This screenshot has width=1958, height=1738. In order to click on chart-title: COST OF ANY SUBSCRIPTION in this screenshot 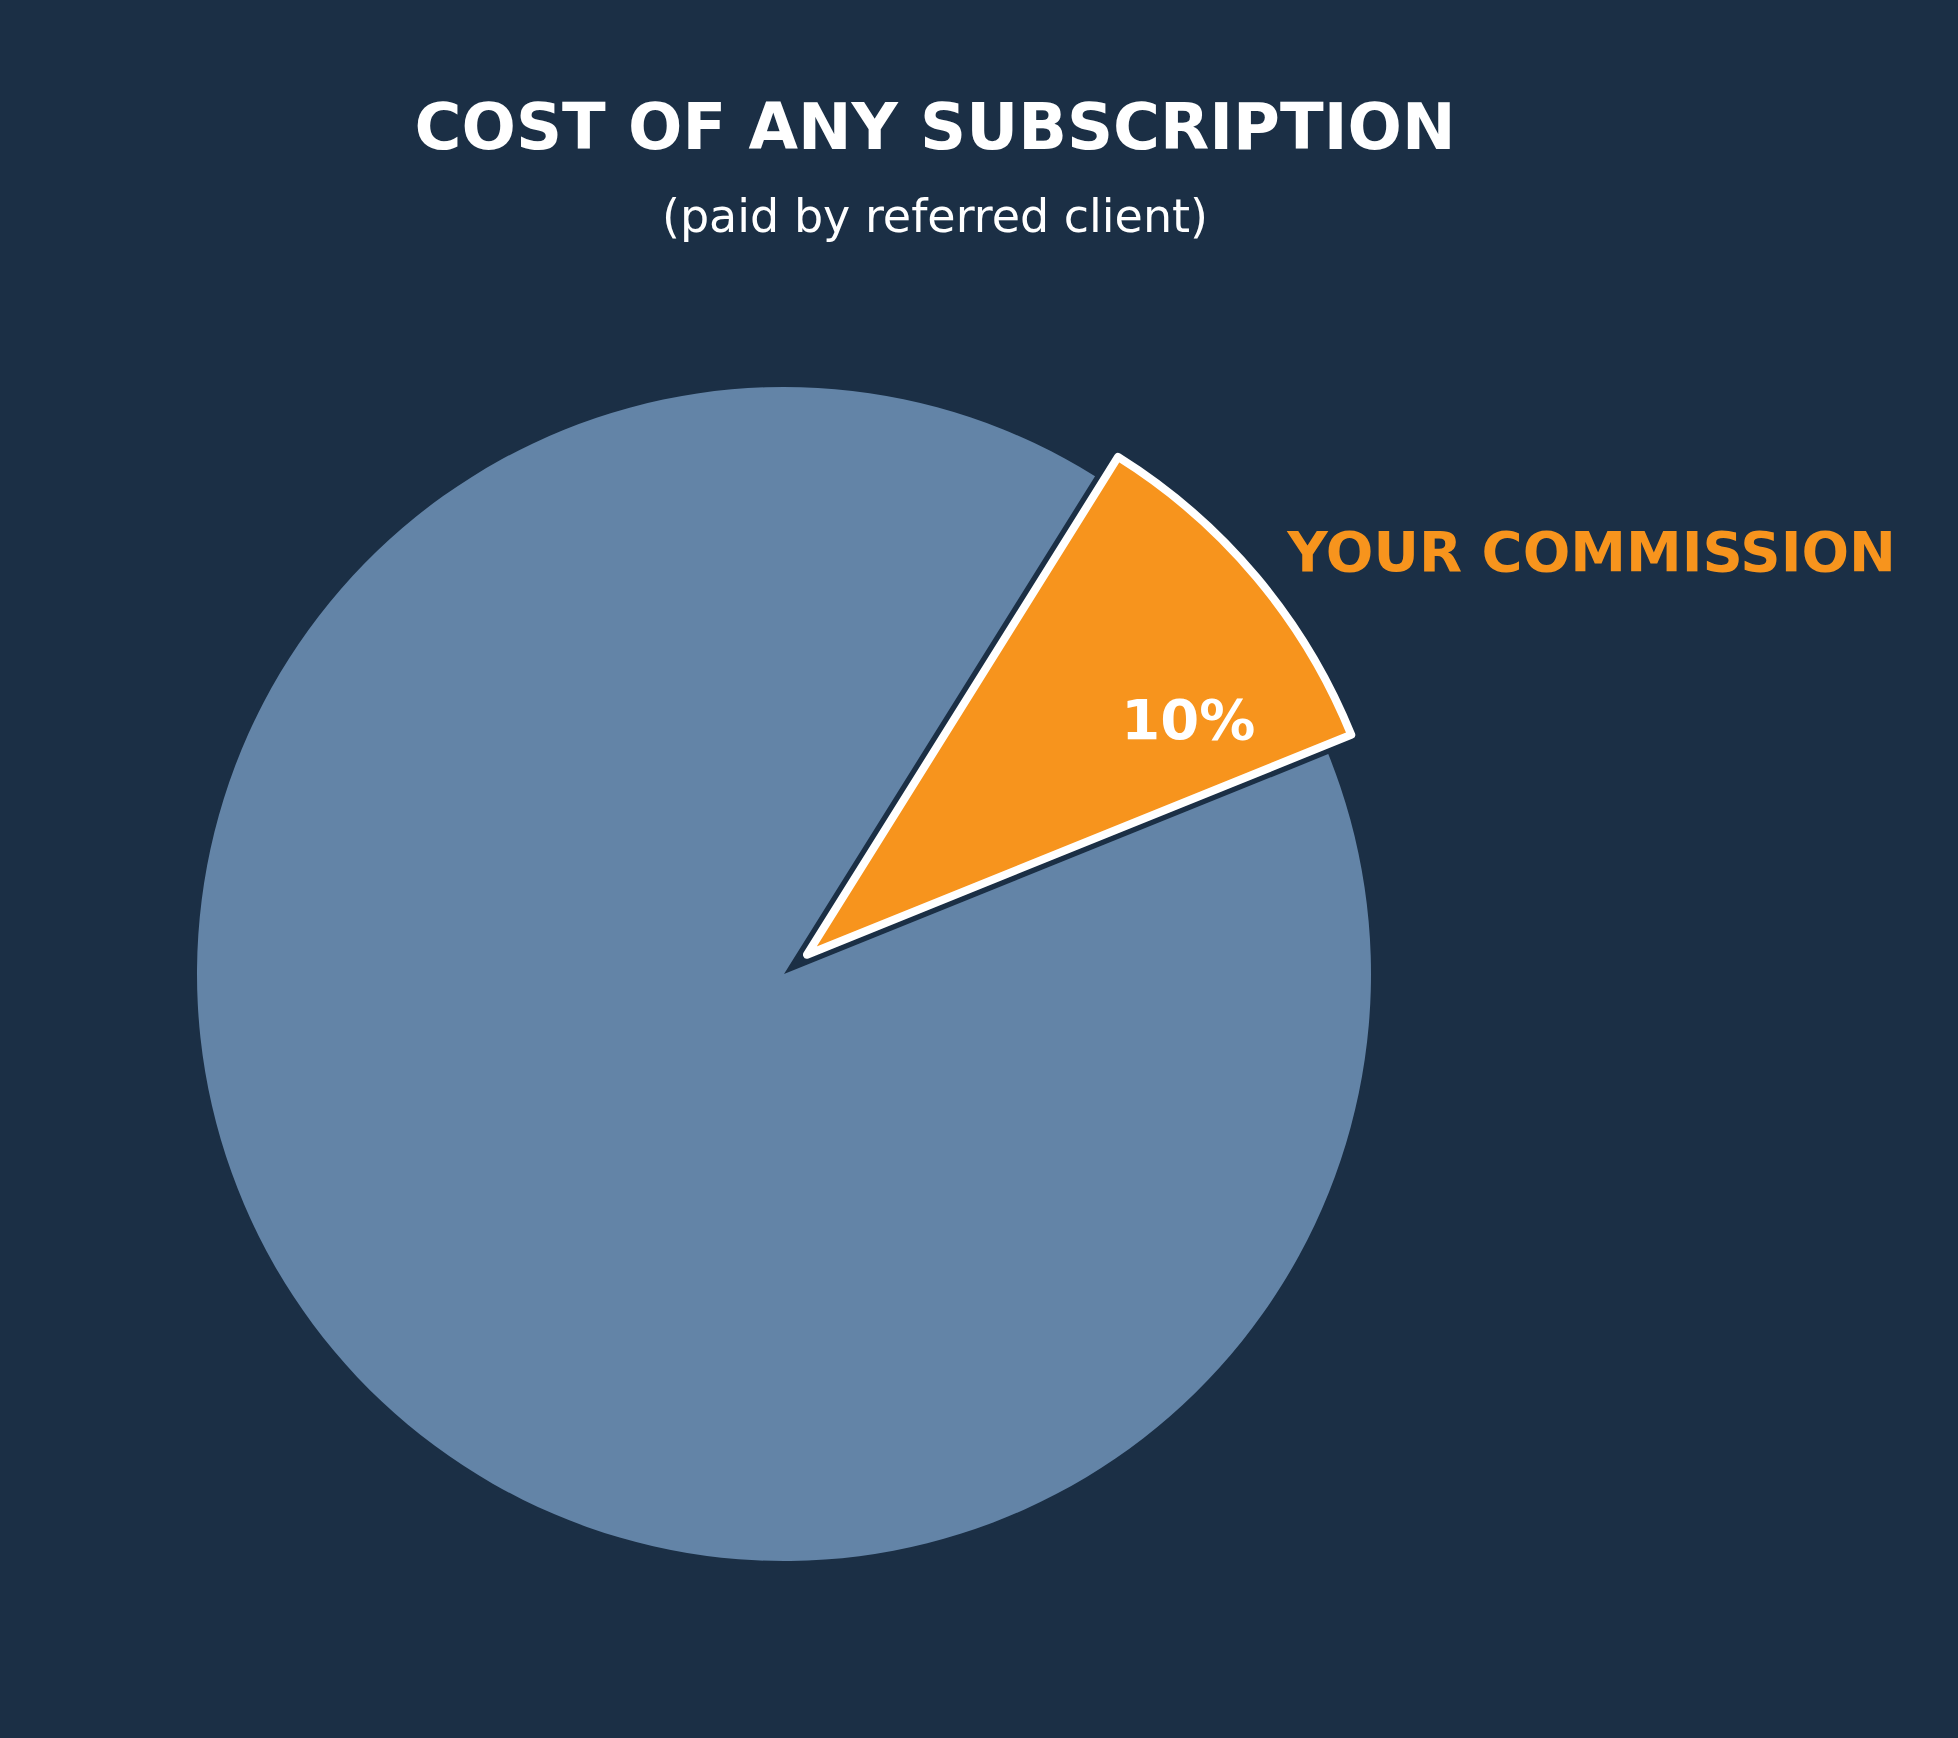, I will do `click(935, 127)`.